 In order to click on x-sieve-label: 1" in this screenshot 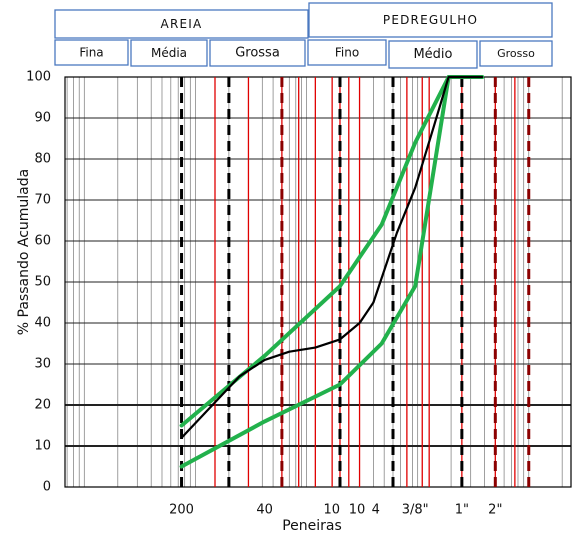, I will do `click(462, 510)`.